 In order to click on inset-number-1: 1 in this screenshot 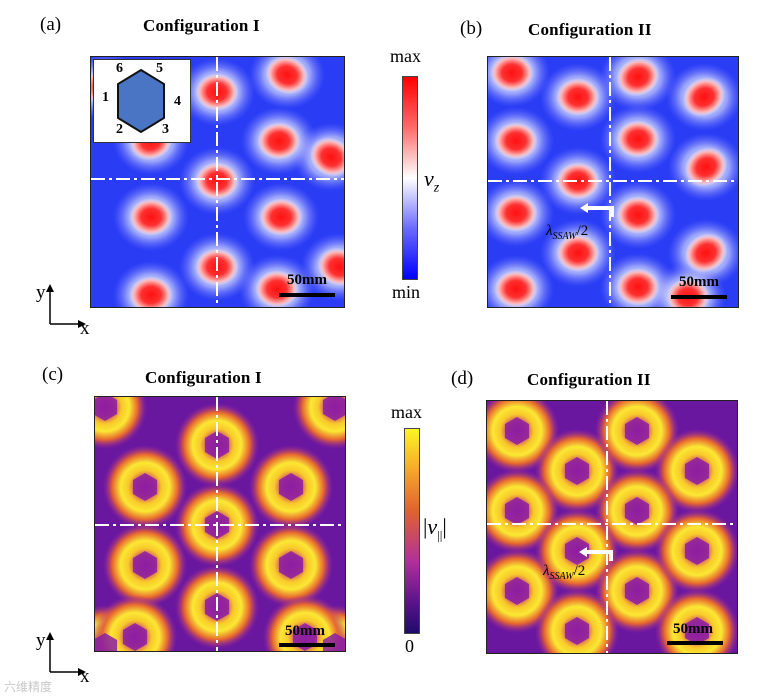, I will do `click(105, 97)`.